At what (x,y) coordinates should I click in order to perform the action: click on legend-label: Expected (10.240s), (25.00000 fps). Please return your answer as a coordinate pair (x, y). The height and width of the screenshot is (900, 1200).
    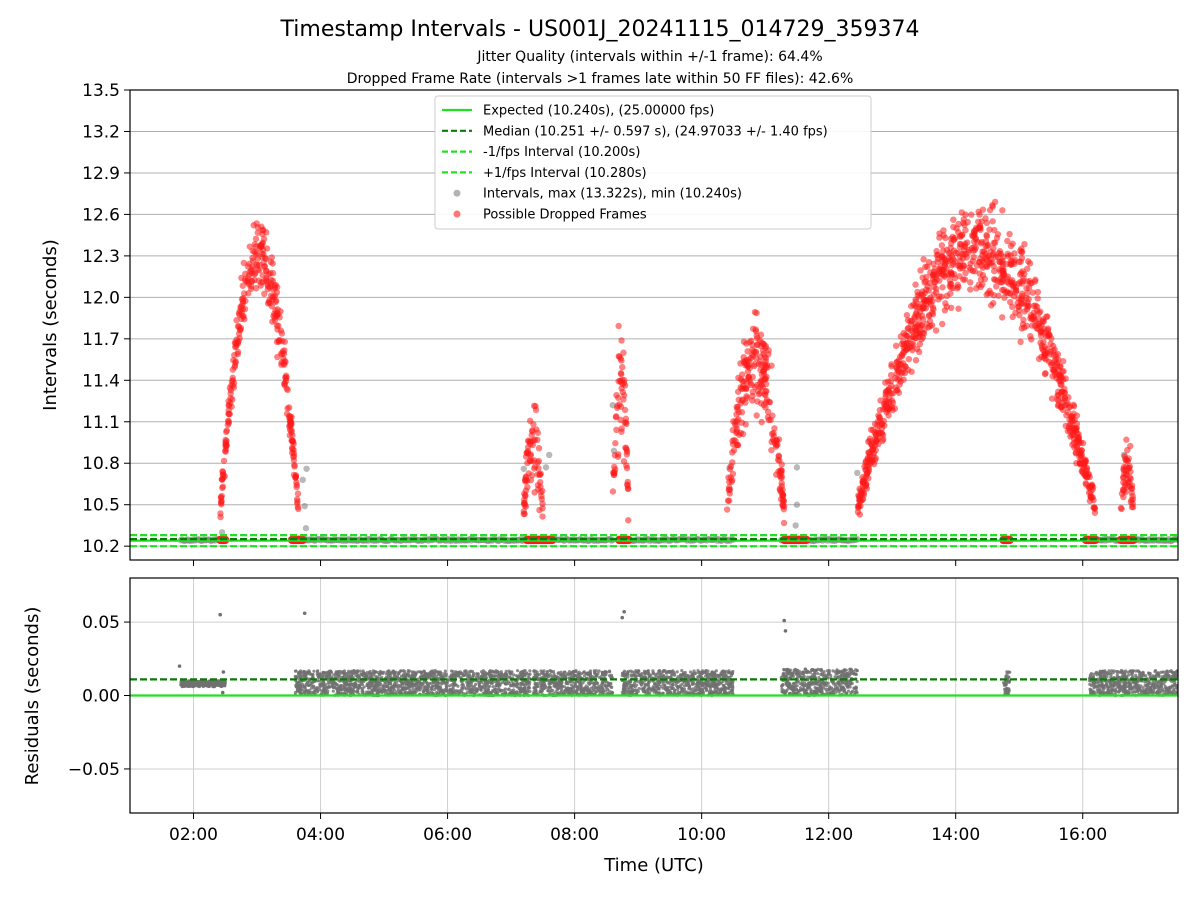
    Looking at the image, I should click on (598, 111).